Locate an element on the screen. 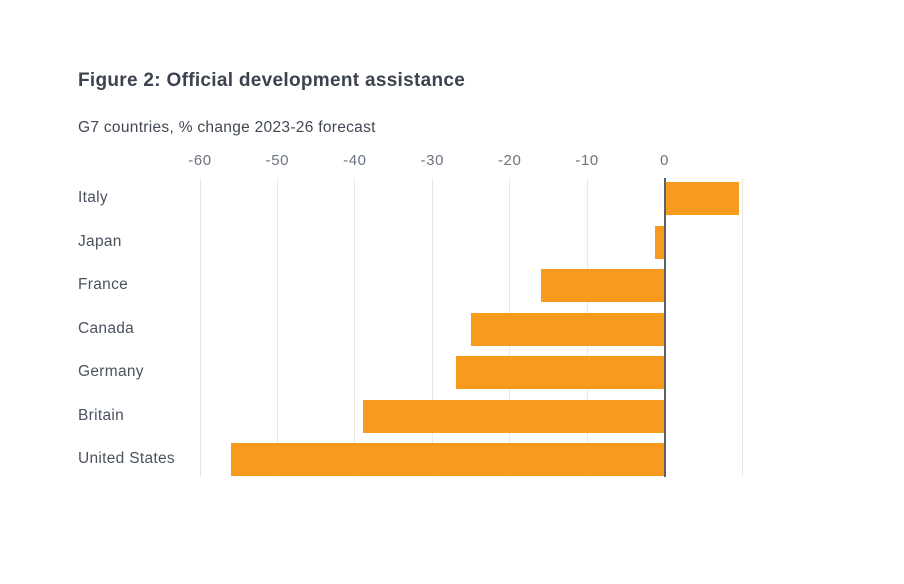 This screenshot has height=584, width=904. figure-subtitle: G7 countries, % change 2023-26 forecast is located at coordinates (227, 127).